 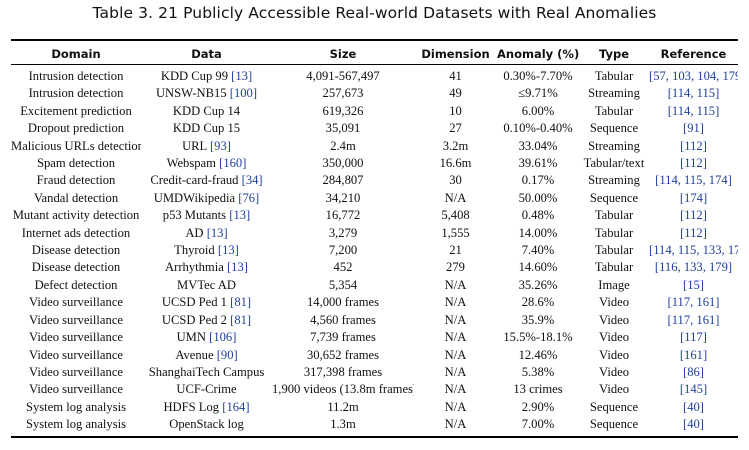 I want to click on dataset-name: HDFS Log, so click(x=191, y=406).